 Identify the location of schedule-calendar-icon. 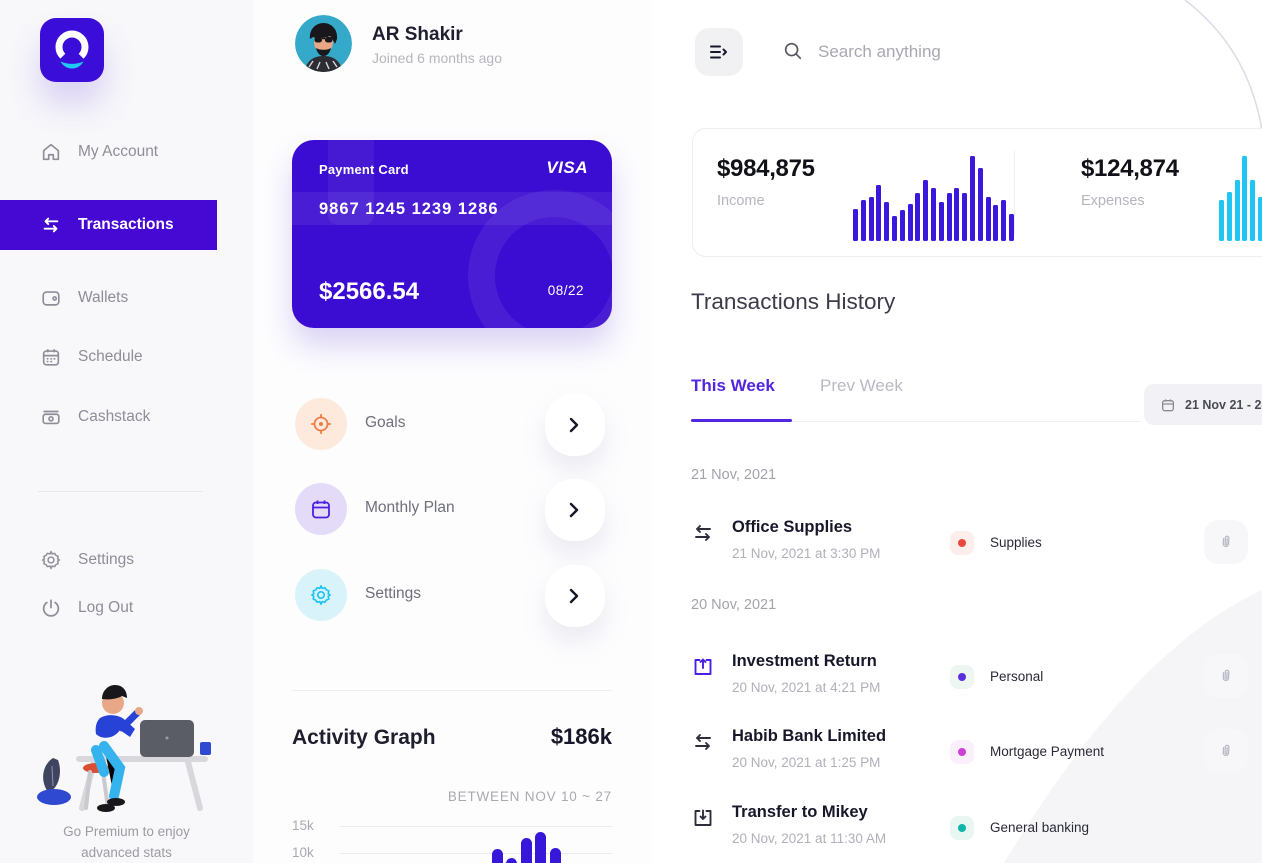
(51, 357).